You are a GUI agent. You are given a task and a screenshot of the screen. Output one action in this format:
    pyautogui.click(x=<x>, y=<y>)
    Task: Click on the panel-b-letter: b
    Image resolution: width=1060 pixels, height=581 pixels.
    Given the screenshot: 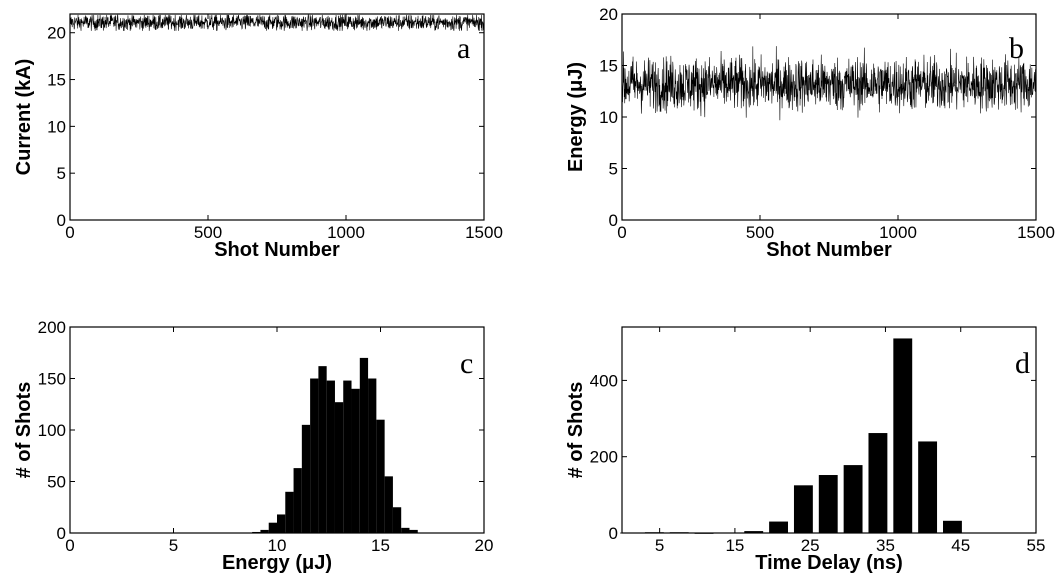 What is the action you would take?
    pyautogui.click(x=1016, y=48)
    